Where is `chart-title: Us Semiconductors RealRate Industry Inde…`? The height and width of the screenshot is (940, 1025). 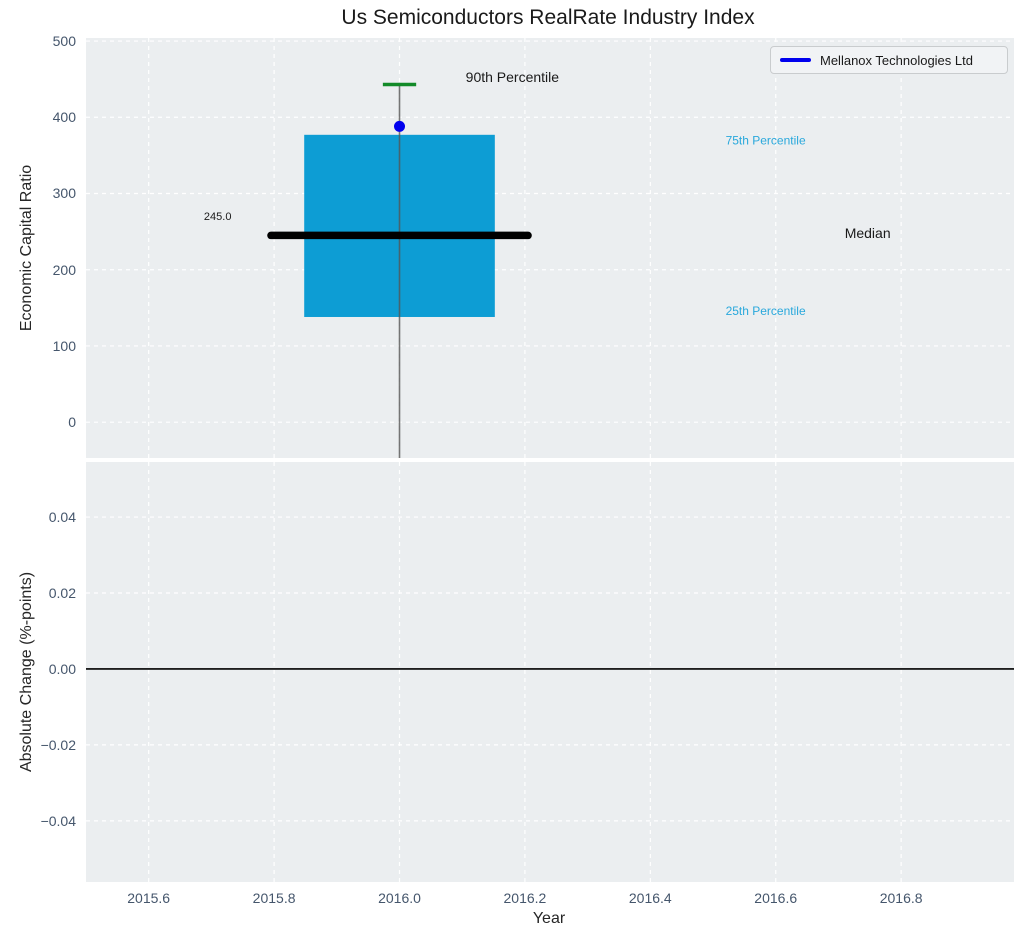
chart-title: Us Semiconductors RealRate Industry Inde… is located at coordinates (548, 17).